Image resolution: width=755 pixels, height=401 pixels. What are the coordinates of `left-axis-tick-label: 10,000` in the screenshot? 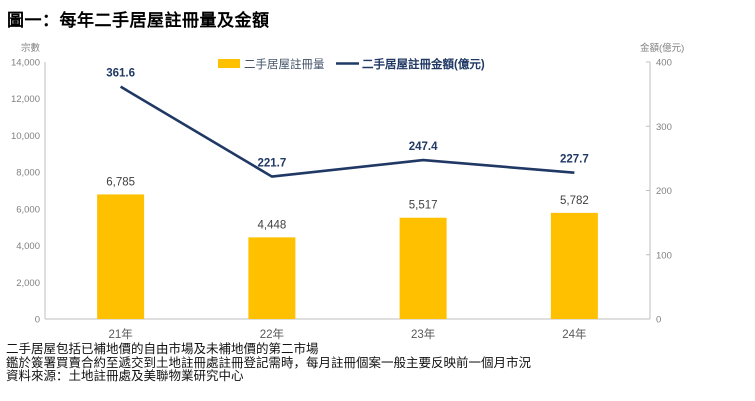 It's located at (25, 136).